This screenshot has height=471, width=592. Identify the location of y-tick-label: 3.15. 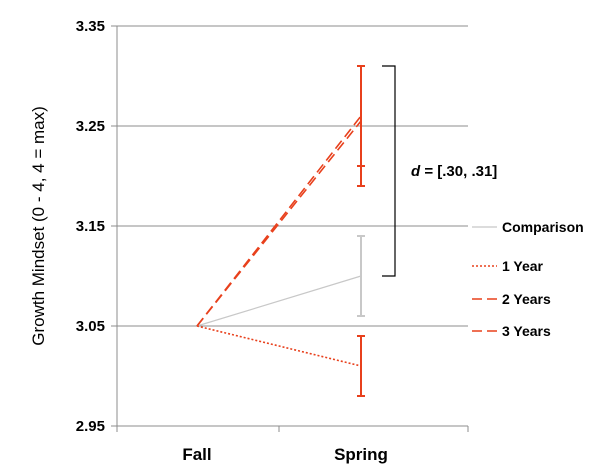
(90, 226).